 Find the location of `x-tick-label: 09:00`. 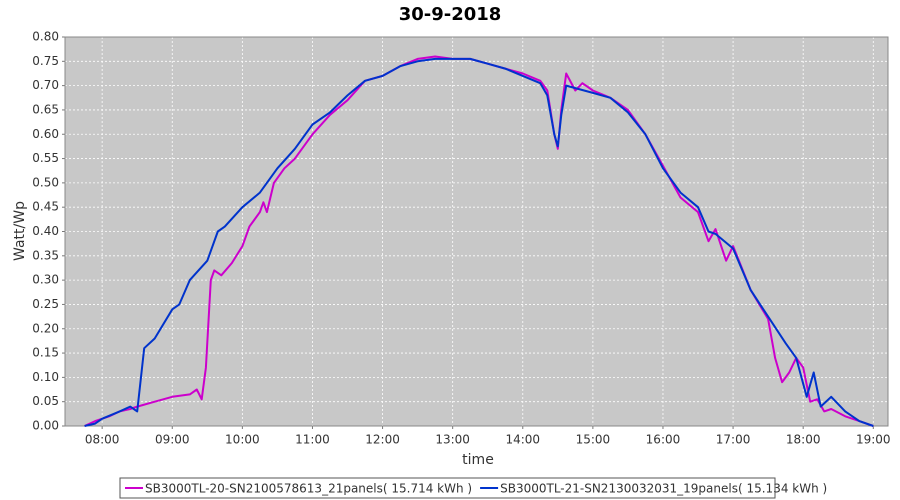

x-tick-label: 09:00 is located at coordinates (172, 440).